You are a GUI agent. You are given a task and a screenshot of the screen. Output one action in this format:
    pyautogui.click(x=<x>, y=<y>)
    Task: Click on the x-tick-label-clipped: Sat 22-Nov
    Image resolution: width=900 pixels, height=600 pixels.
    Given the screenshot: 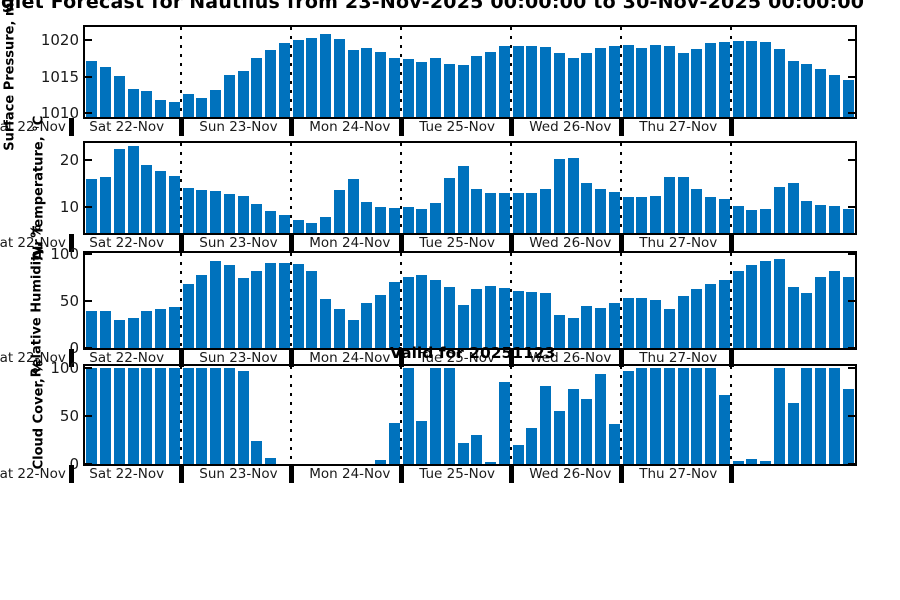 What is the action you would take?
    pyautogui.click(x=33, y=127)
    